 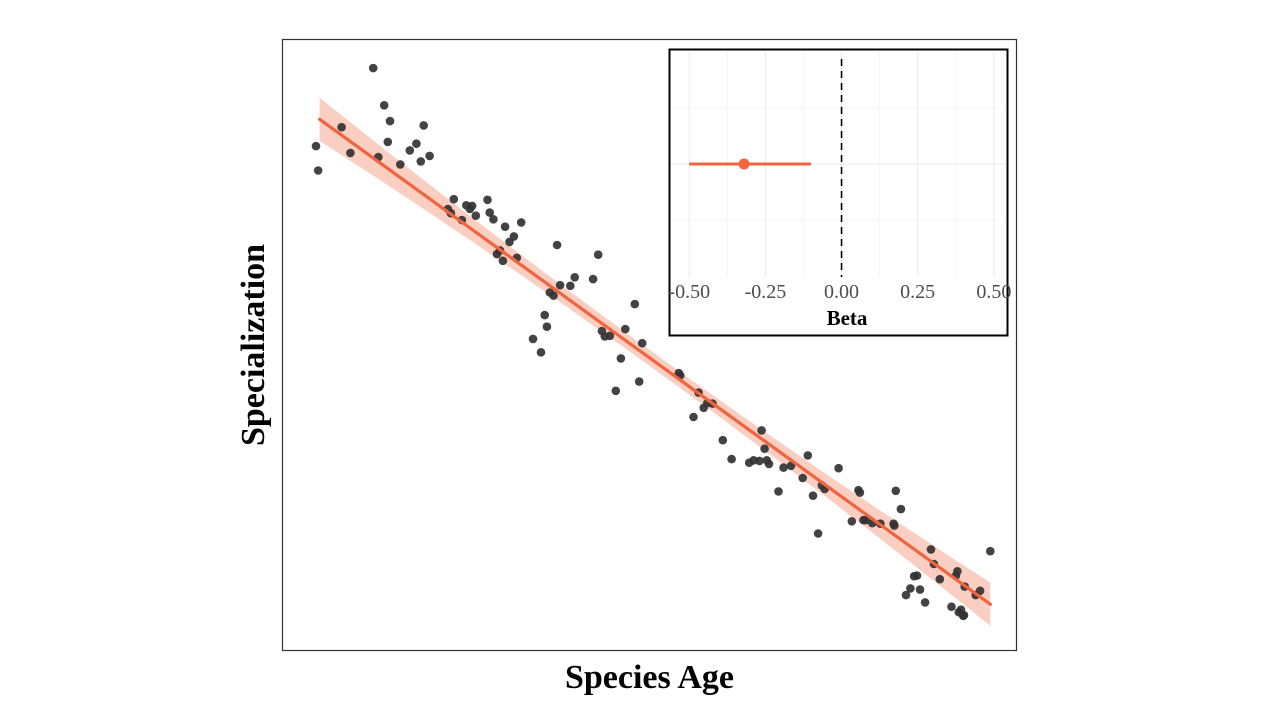 I want to click on inset-x-ticks: -0.50 -0.25 0.00 0.25 0.50, so click(x=839, y=292).